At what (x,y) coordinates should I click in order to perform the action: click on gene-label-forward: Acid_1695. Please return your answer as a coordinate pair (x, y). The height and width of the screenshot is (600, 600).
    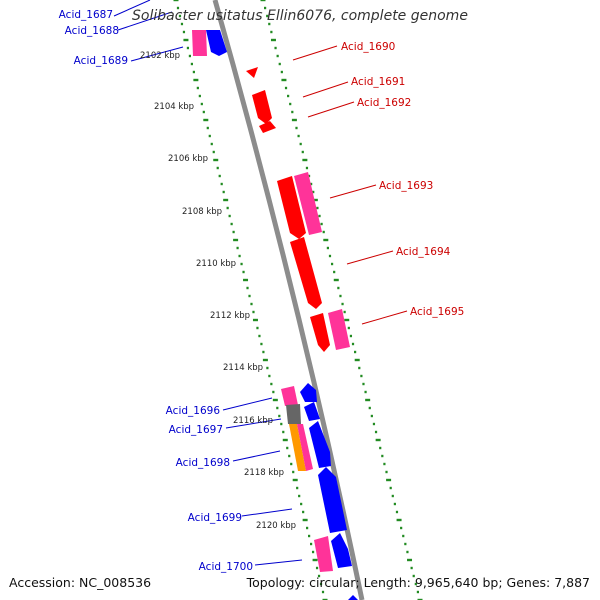
    Looking at the image, I should click on (437, 312).